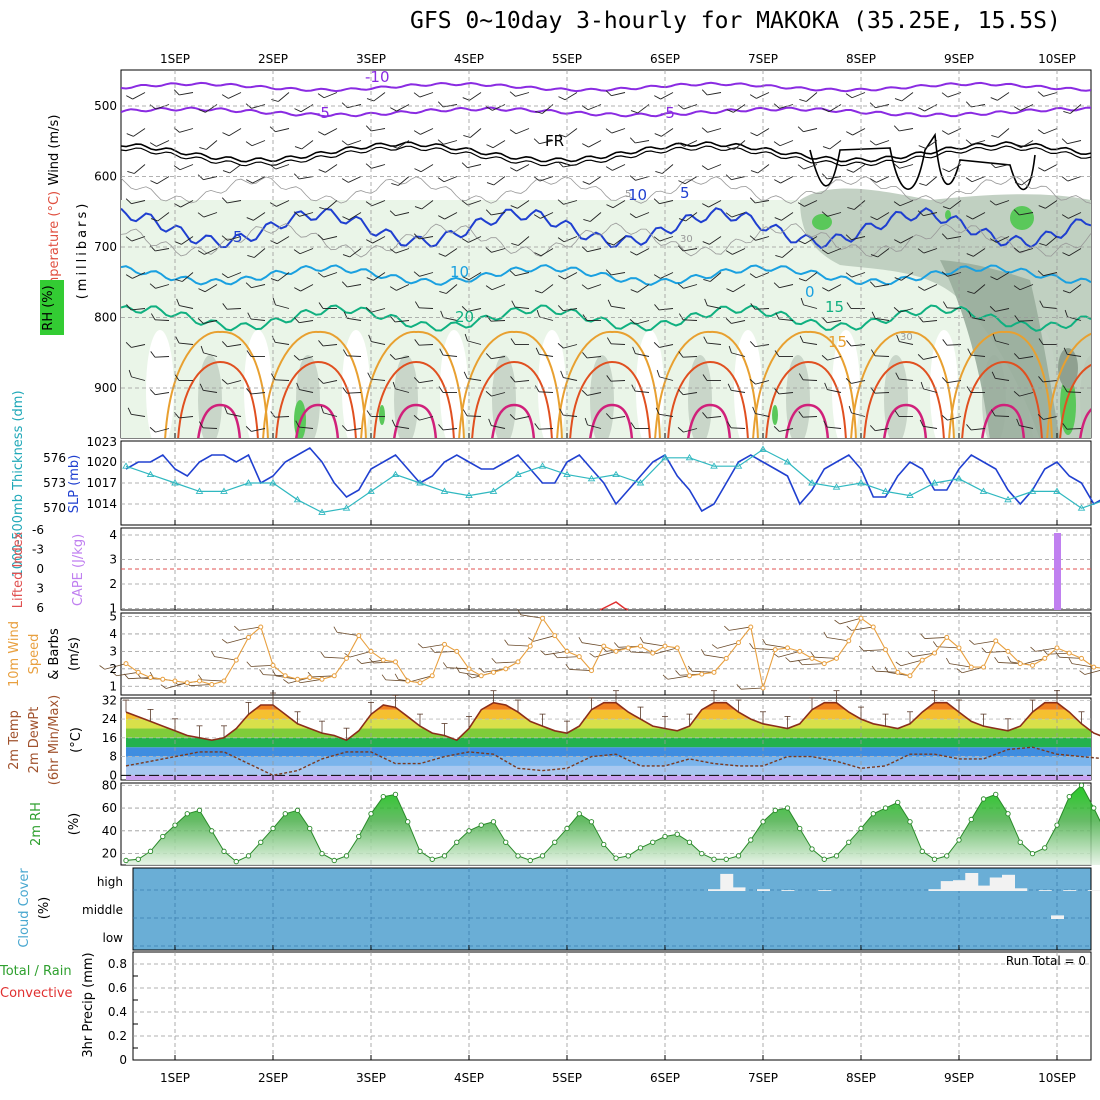  What do you see at coordinates (117, 964) in the screenshot?
I see `ytick-precip: 0.8` at bounding box center [117, 964].